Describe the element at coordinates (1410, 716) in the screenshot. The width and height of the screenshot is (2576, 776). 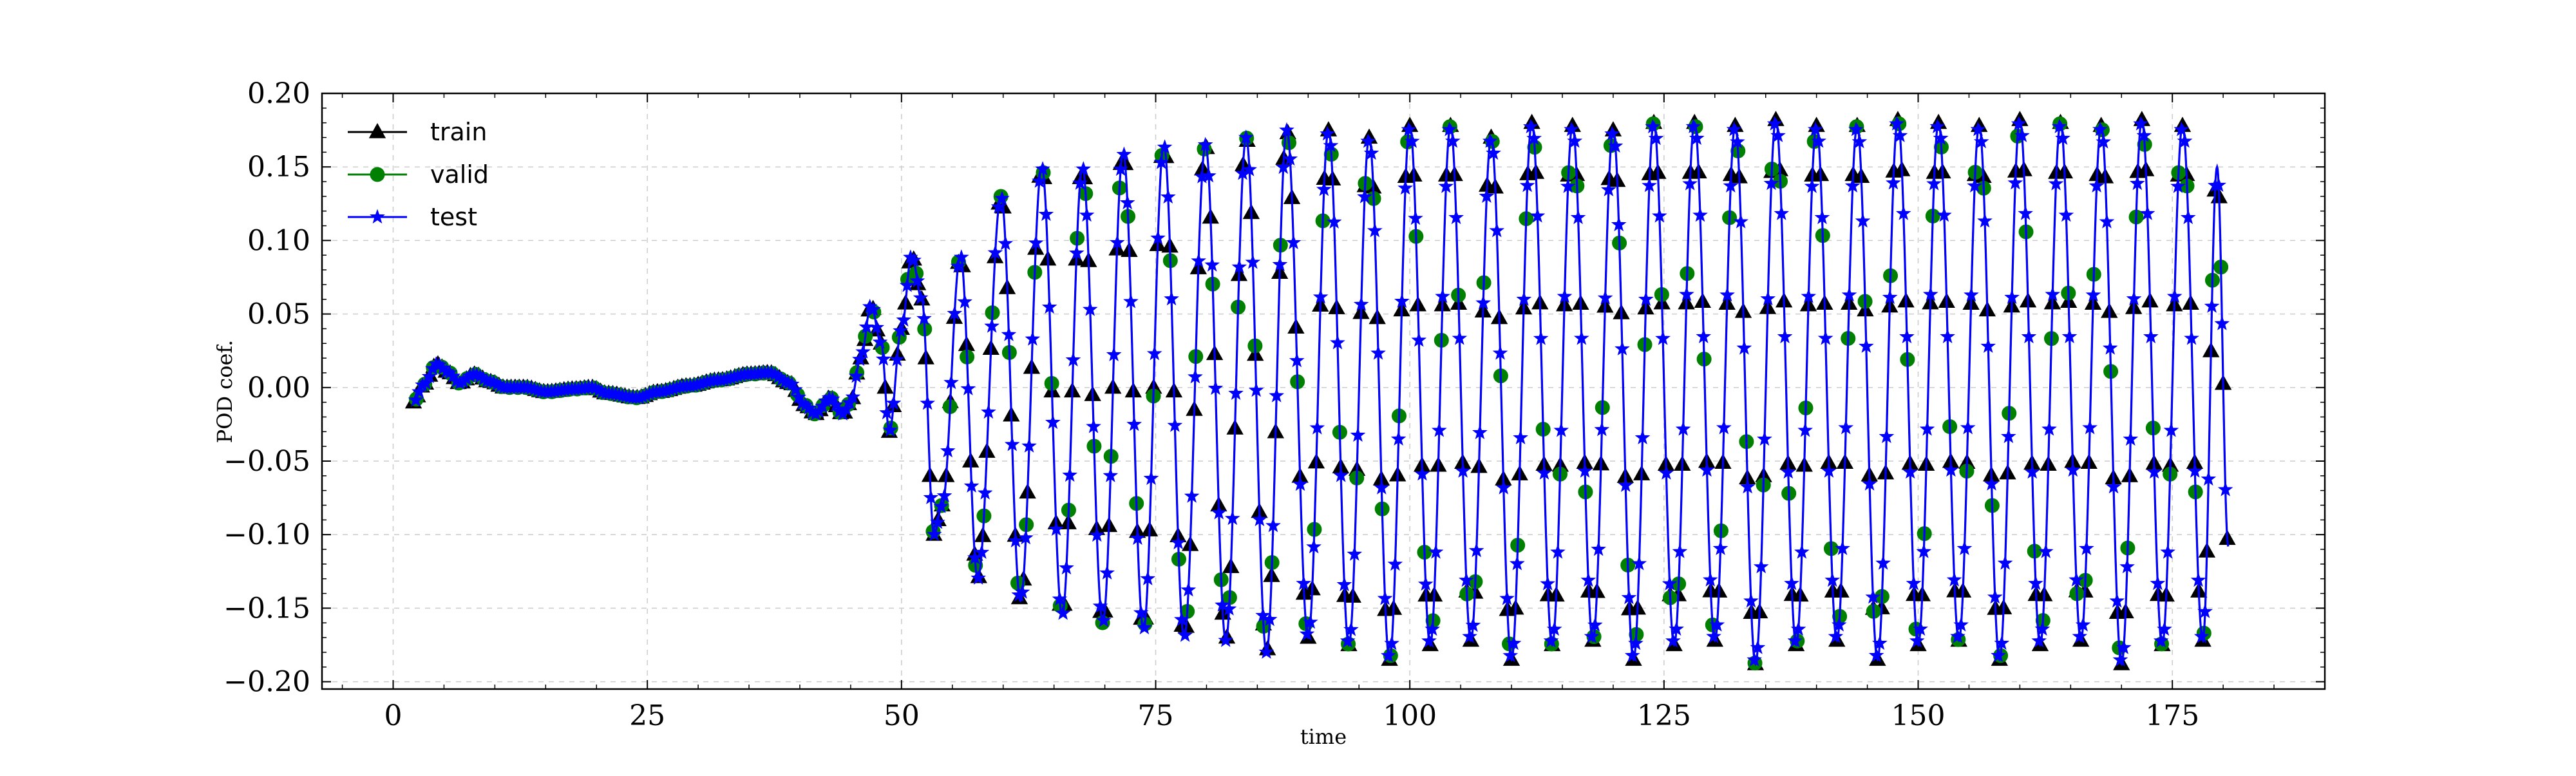
I see `x-tick-label: 100` at that location.